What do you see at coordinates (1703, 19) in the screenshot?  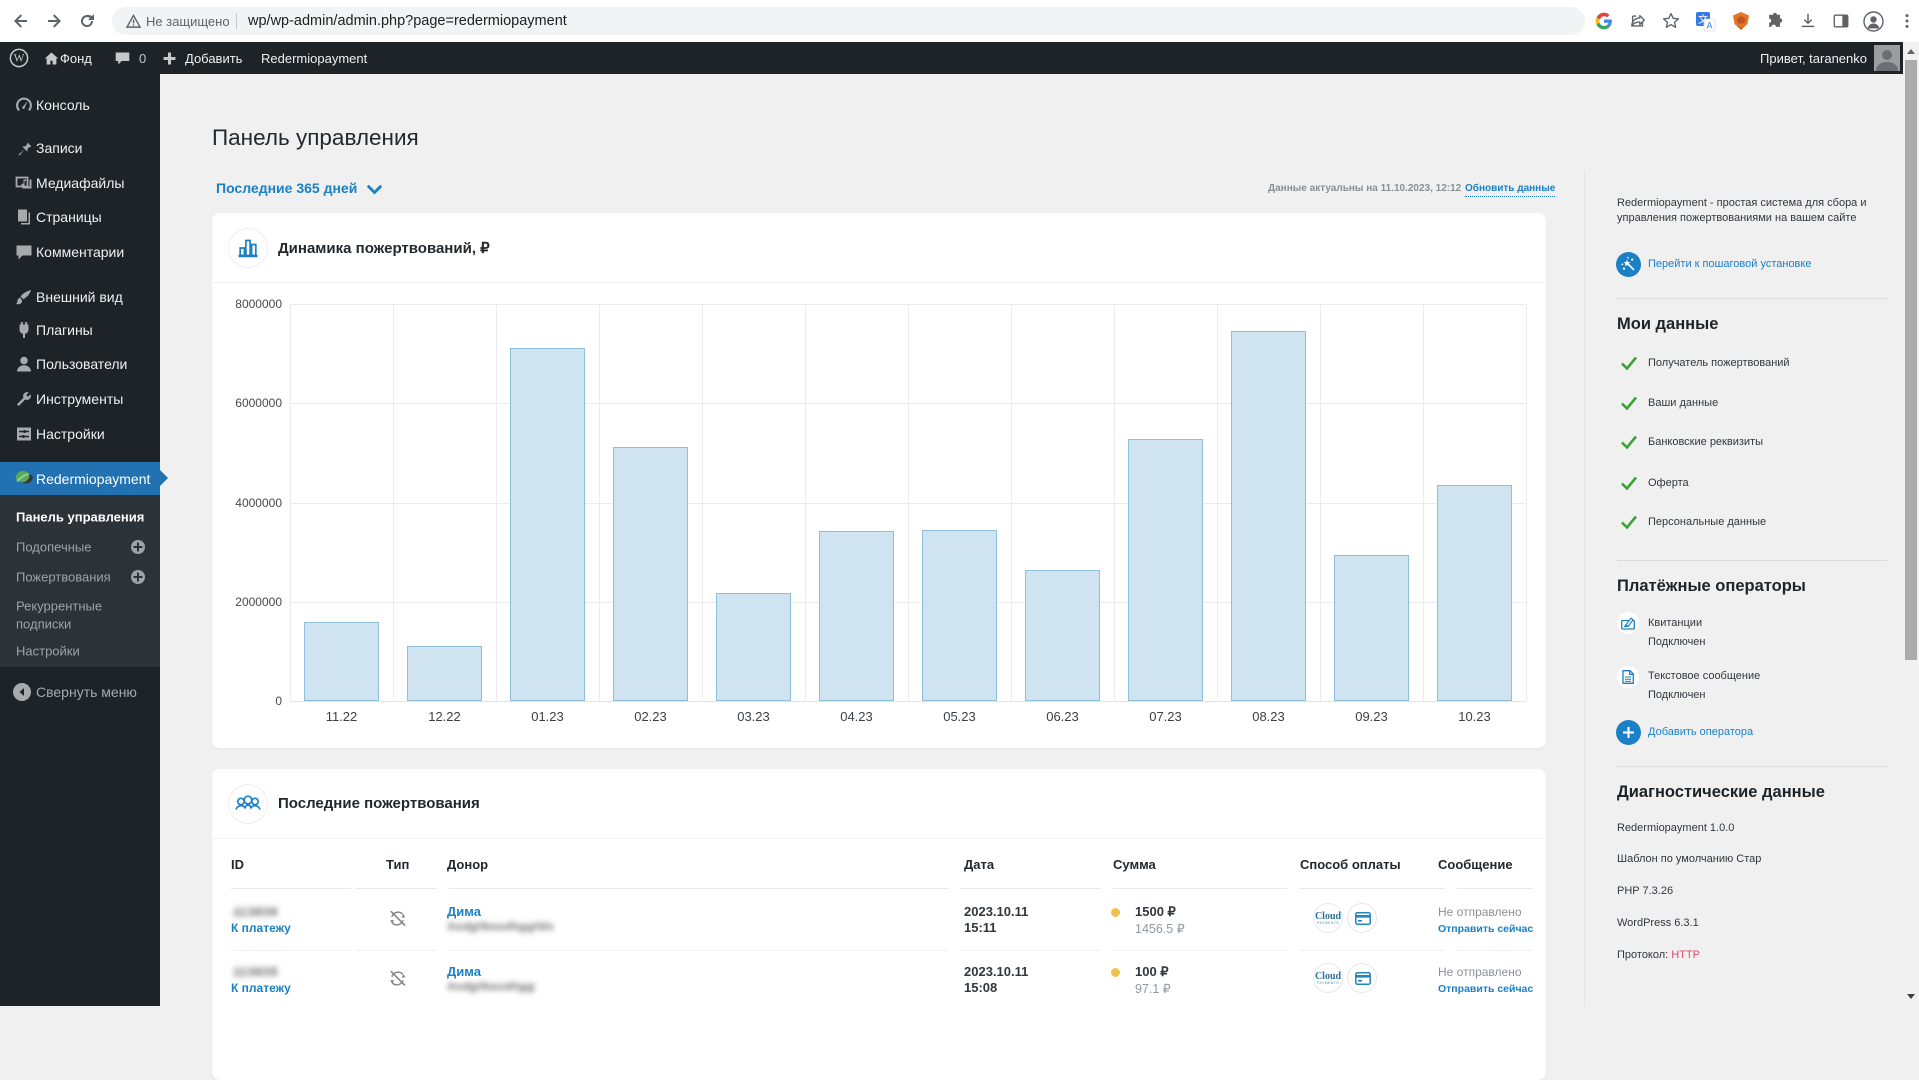 I see `svg-text: 文` at bounding box center [1703, 19].